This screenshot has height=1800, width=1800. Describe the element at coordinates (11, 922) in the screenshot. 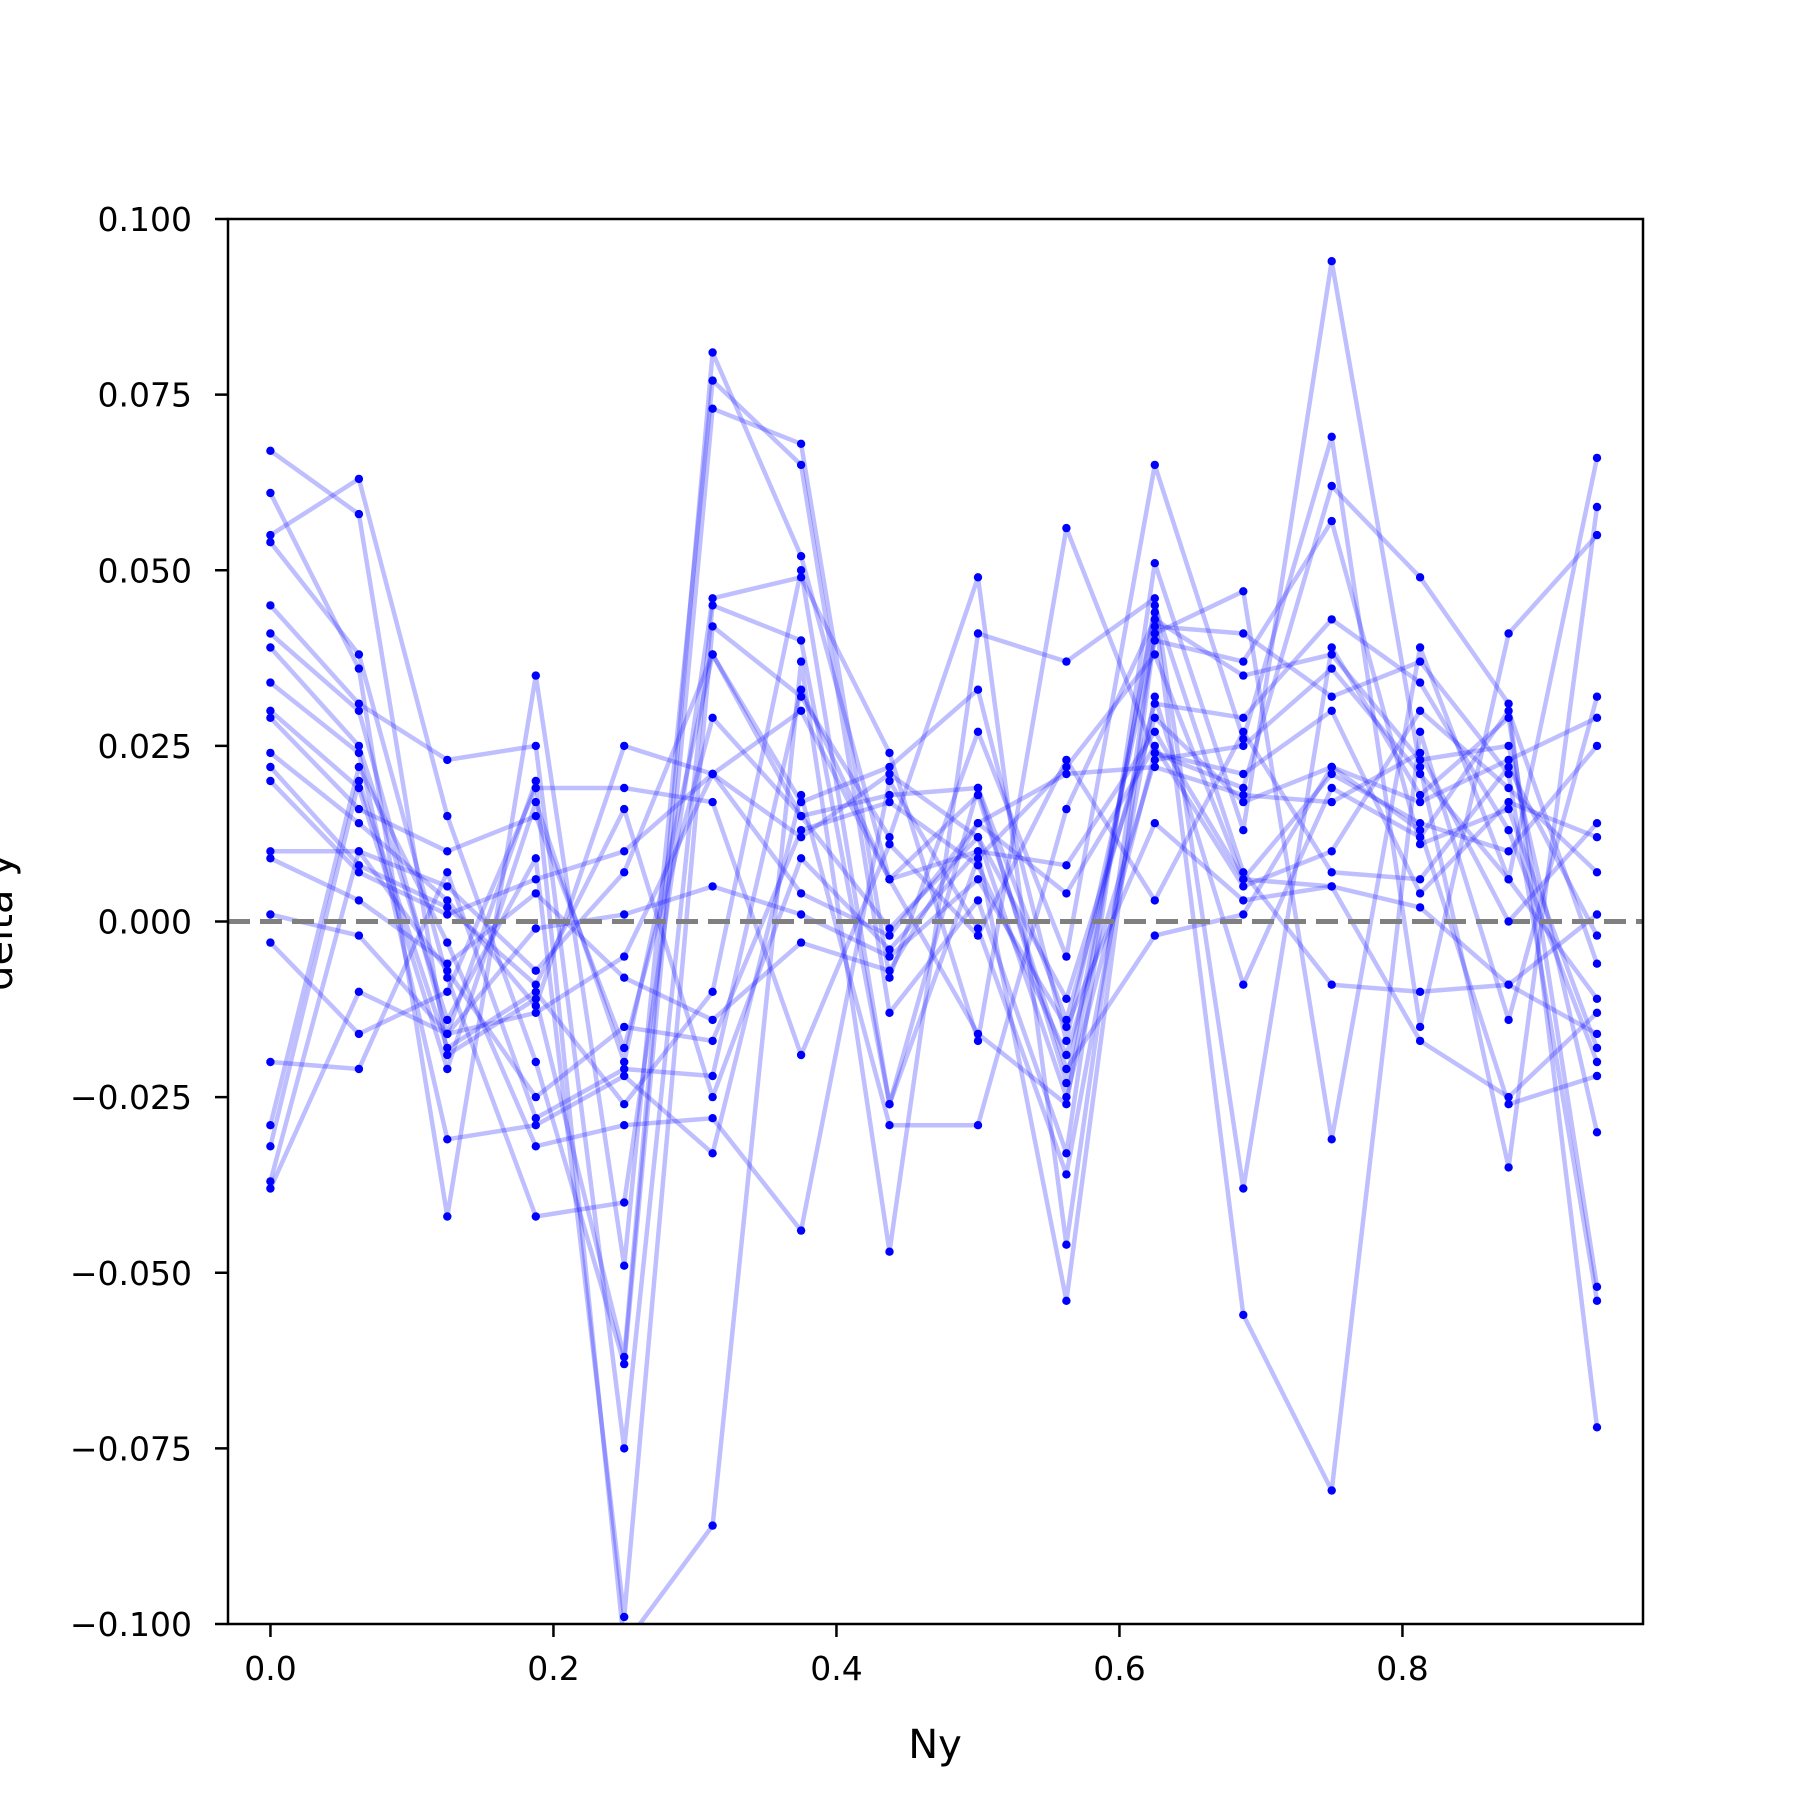

I see `y-axis-label: delta y` at that location.